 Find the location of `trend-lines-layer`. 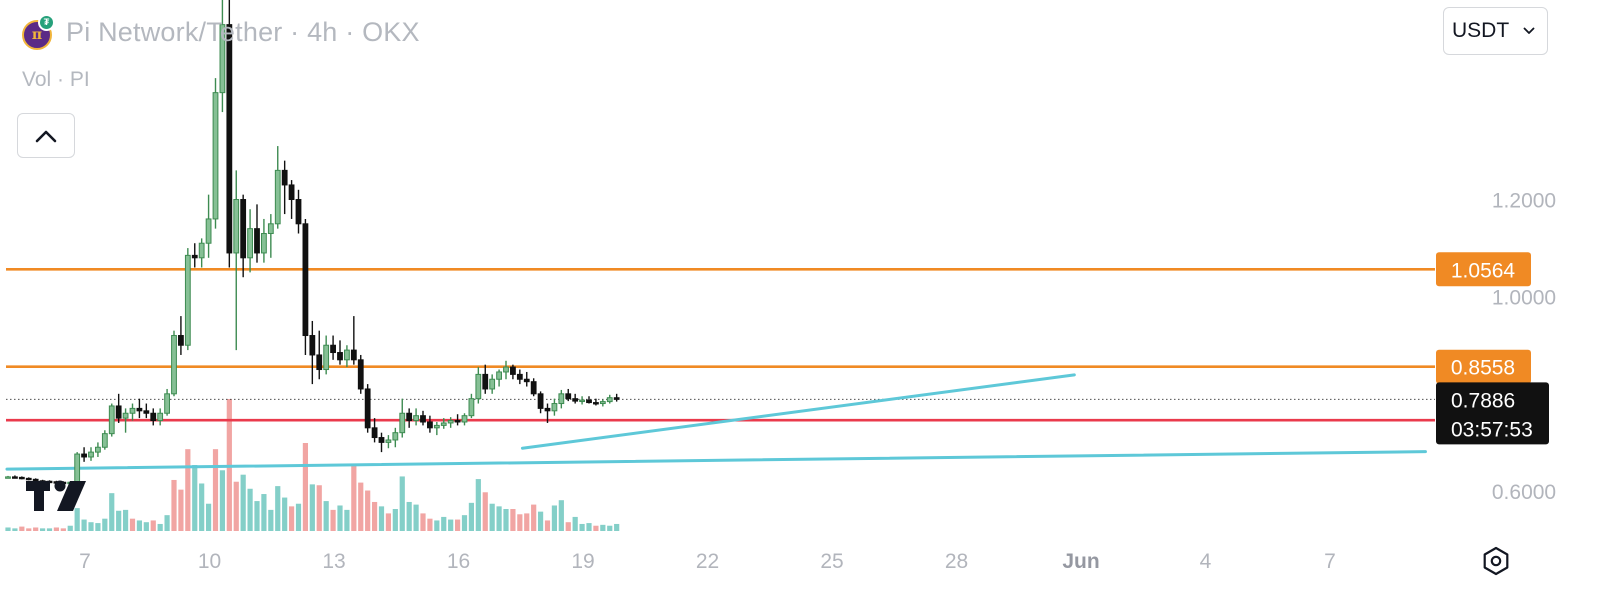

trend-lines-layer is located at coordinates (716, 422).